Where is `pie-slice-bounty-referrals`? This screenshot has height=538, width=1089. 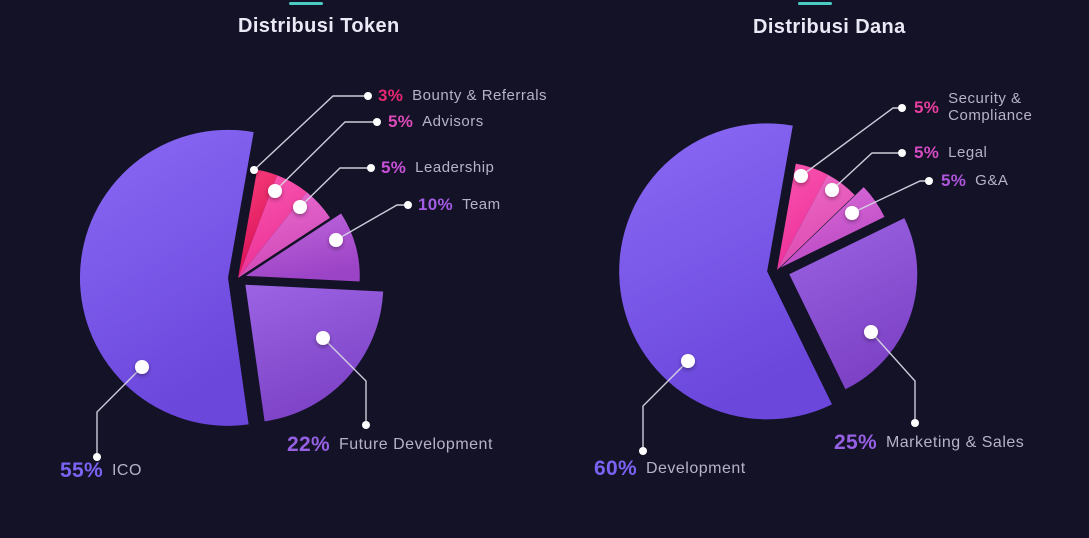
pie-slice-bounty-referrals is located at coordinates (258, 223).